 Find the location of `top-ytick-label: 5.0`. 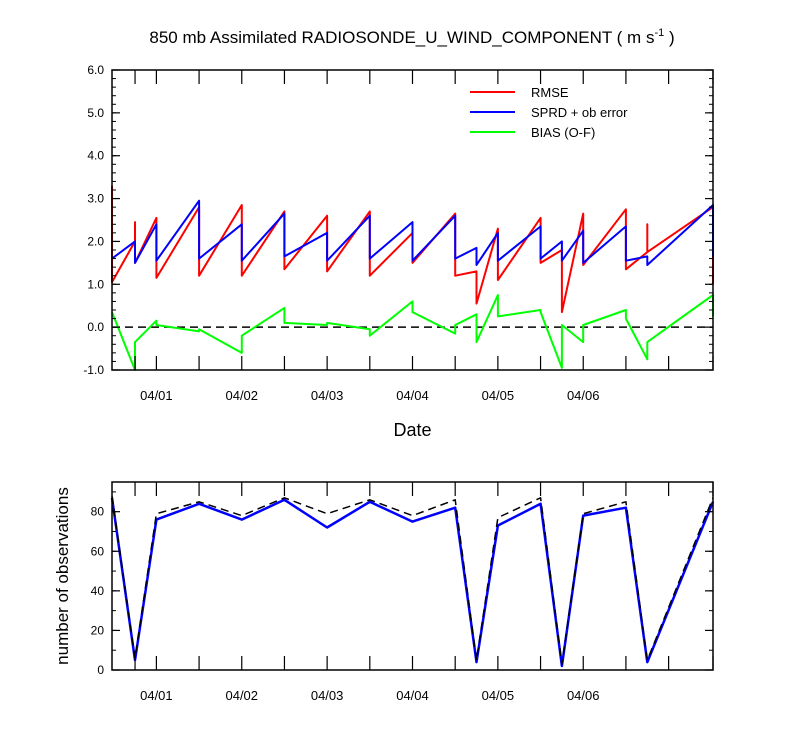

top-ytick-label: 5.0 is located at coordinates (95, 113).